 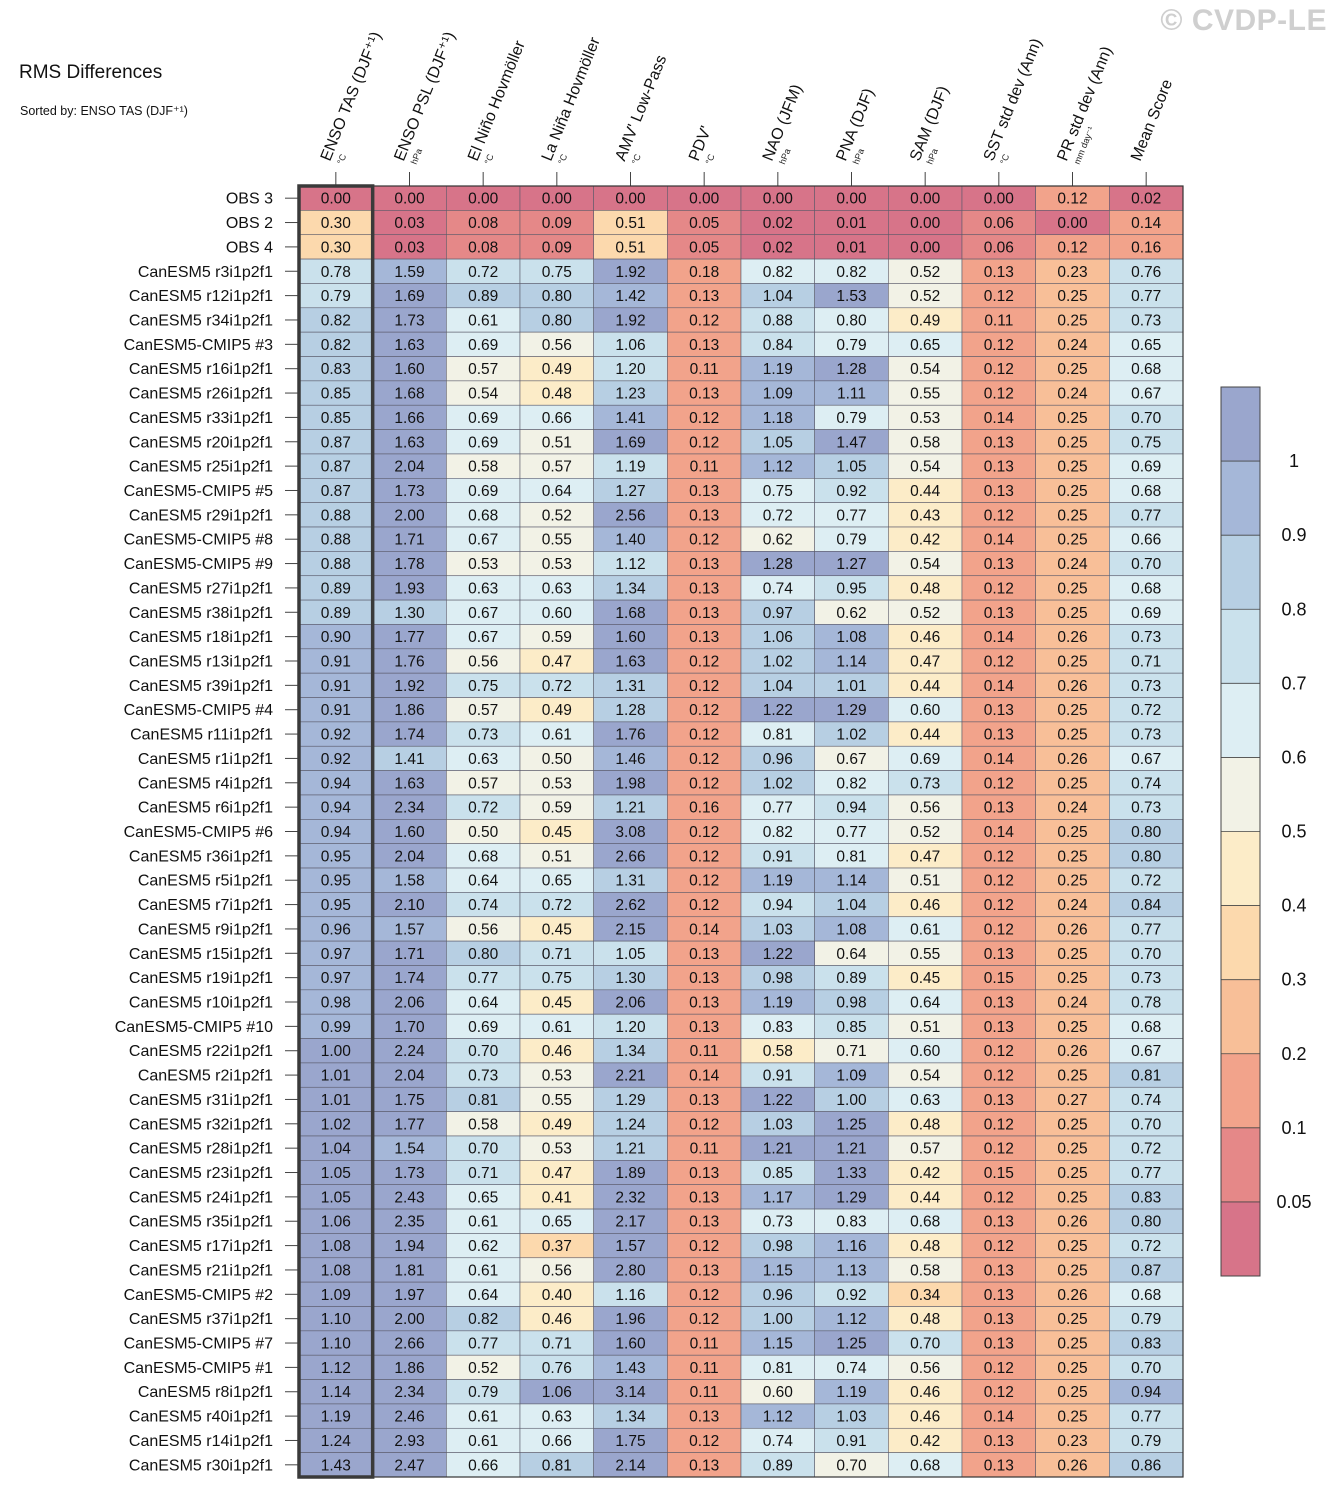 I want to click on cell-value: 0.71, so click(x=851, y=1051).